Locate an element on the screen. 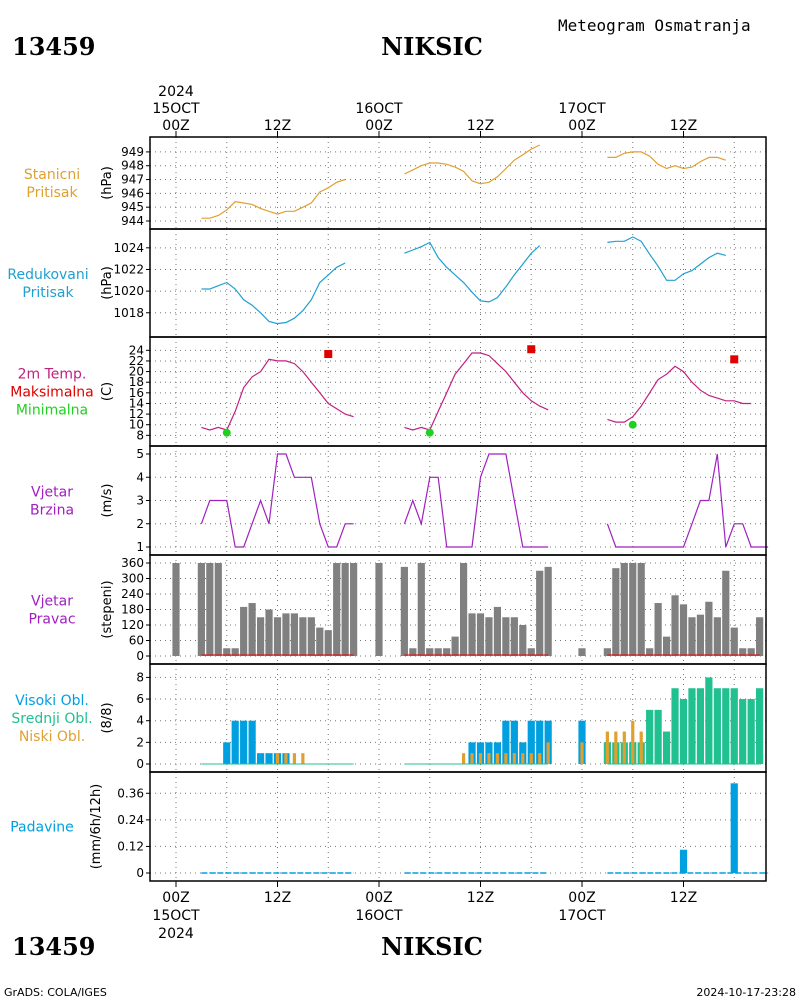  y-tick-label: 20 is located at coordinates (136, 372).